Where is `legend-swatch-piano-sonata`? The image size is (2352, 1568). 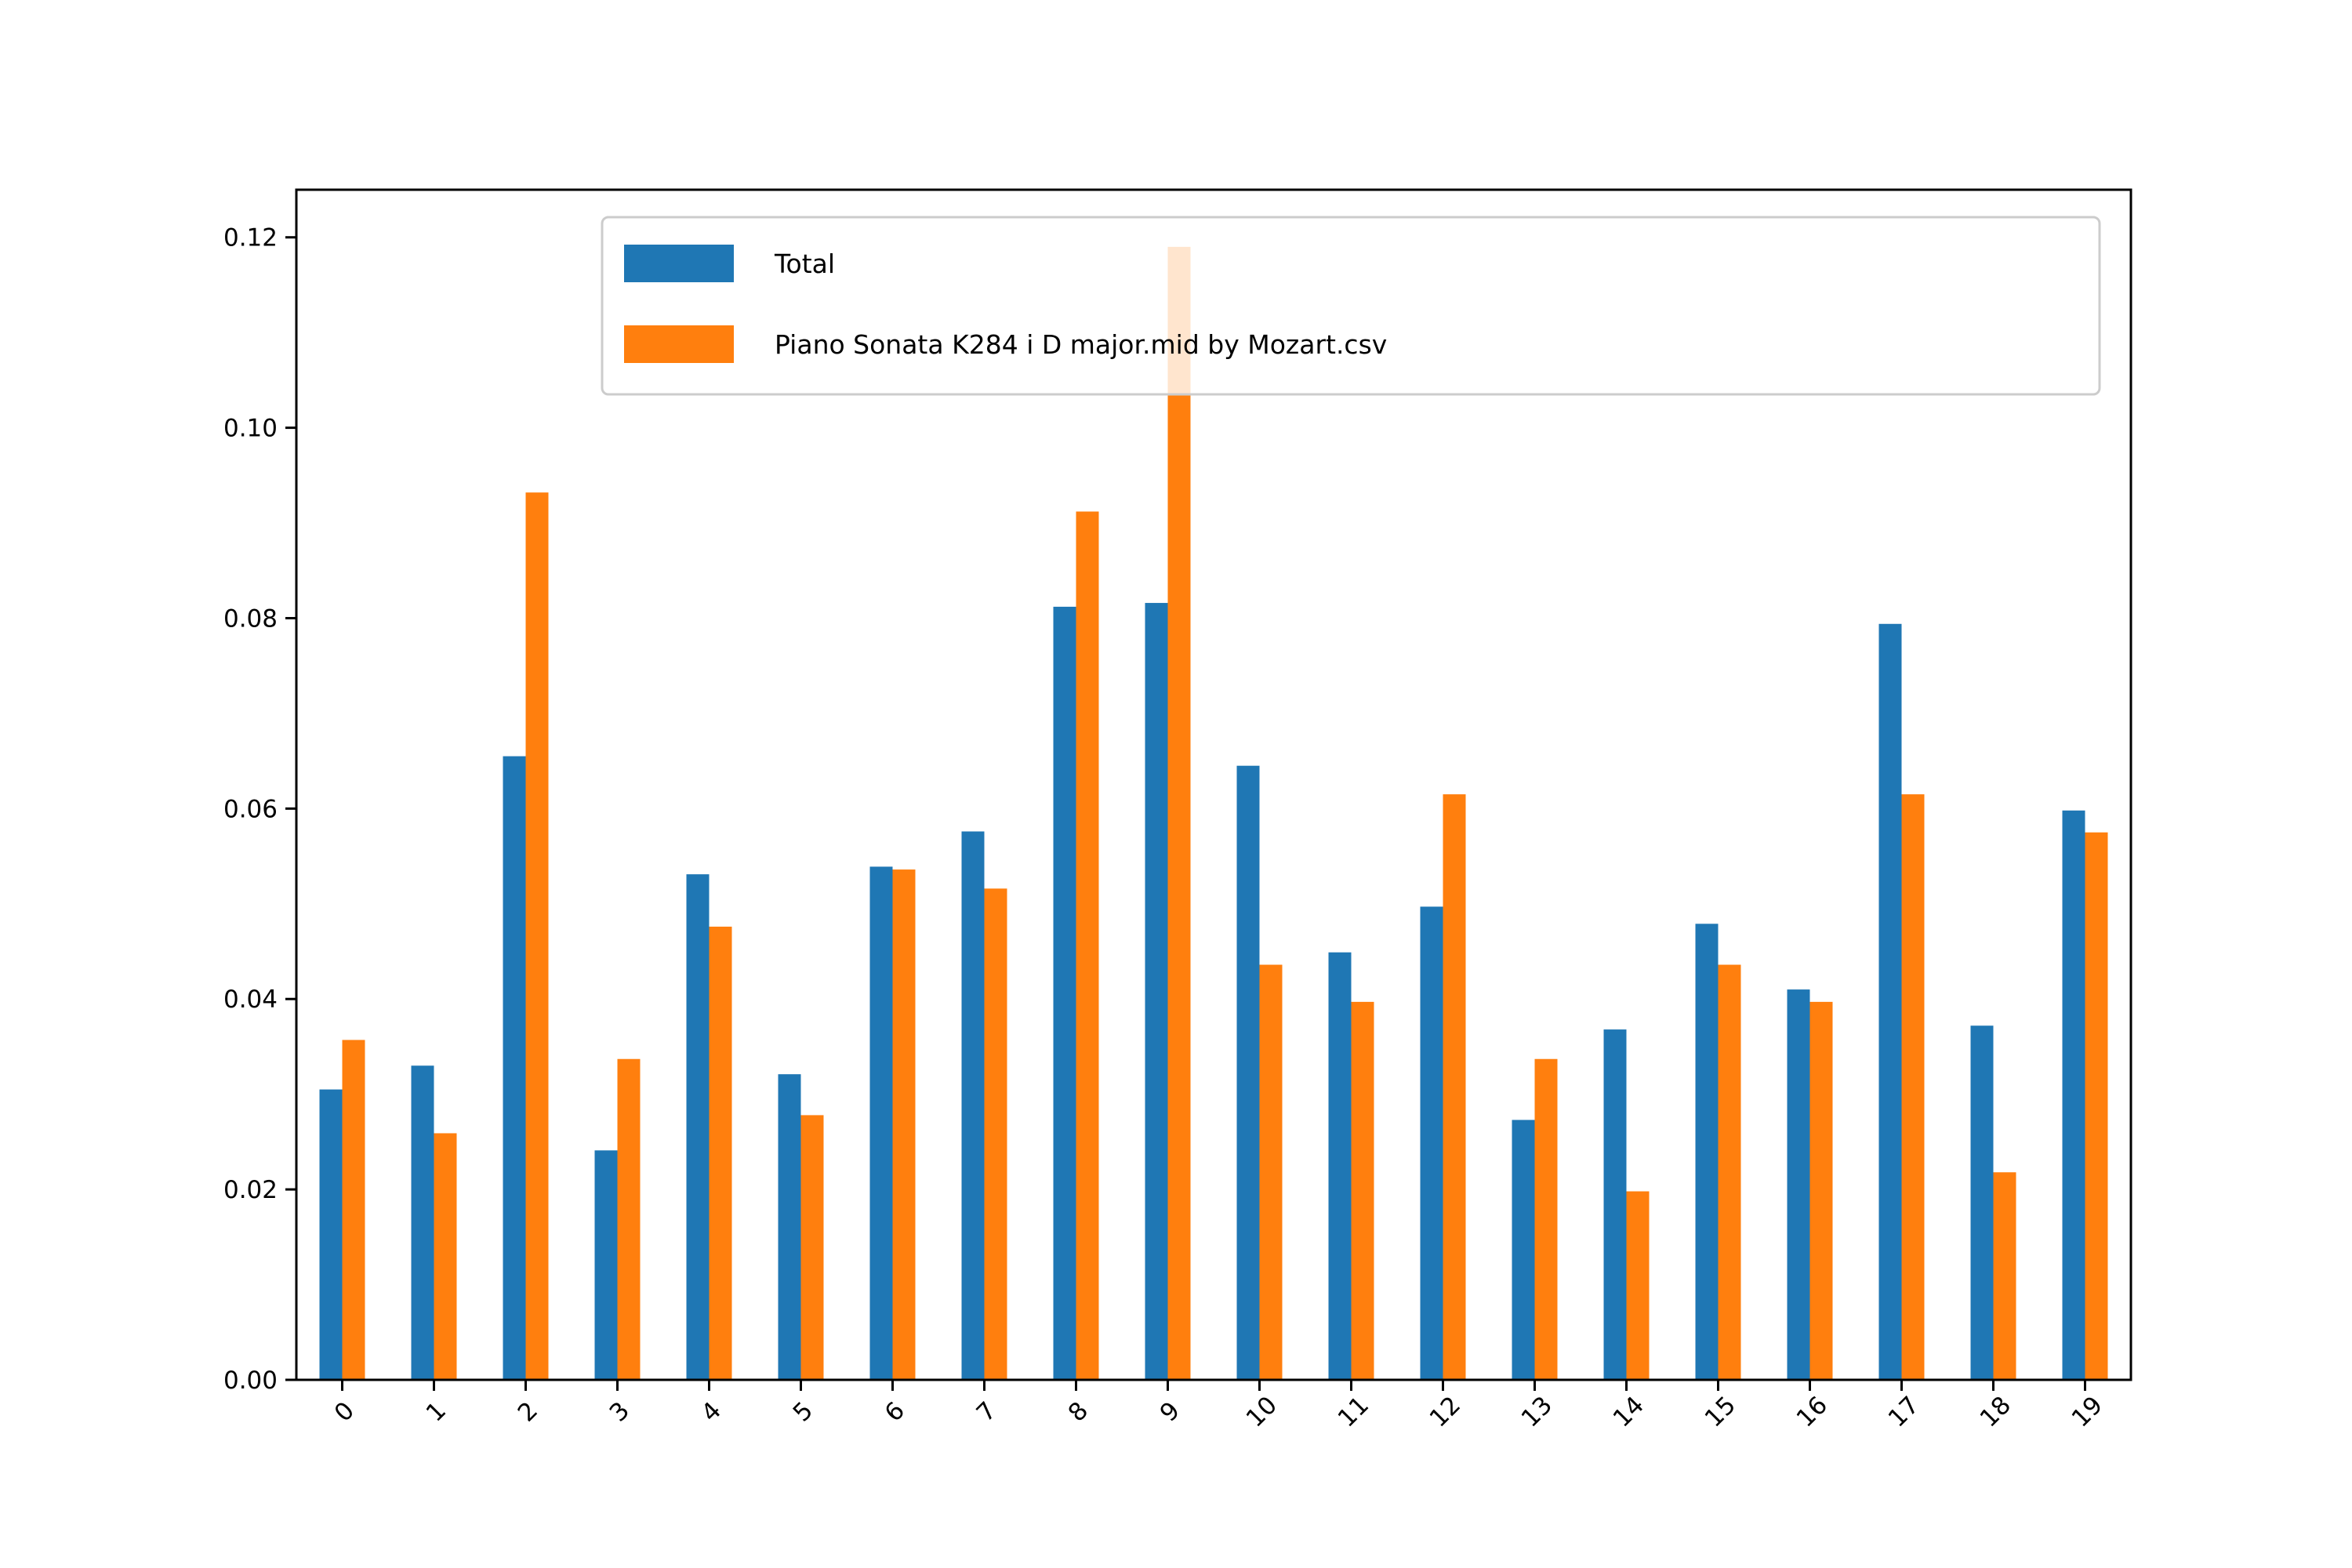
legend-swatch-piano-sonata is located at coordinates (679, 344).